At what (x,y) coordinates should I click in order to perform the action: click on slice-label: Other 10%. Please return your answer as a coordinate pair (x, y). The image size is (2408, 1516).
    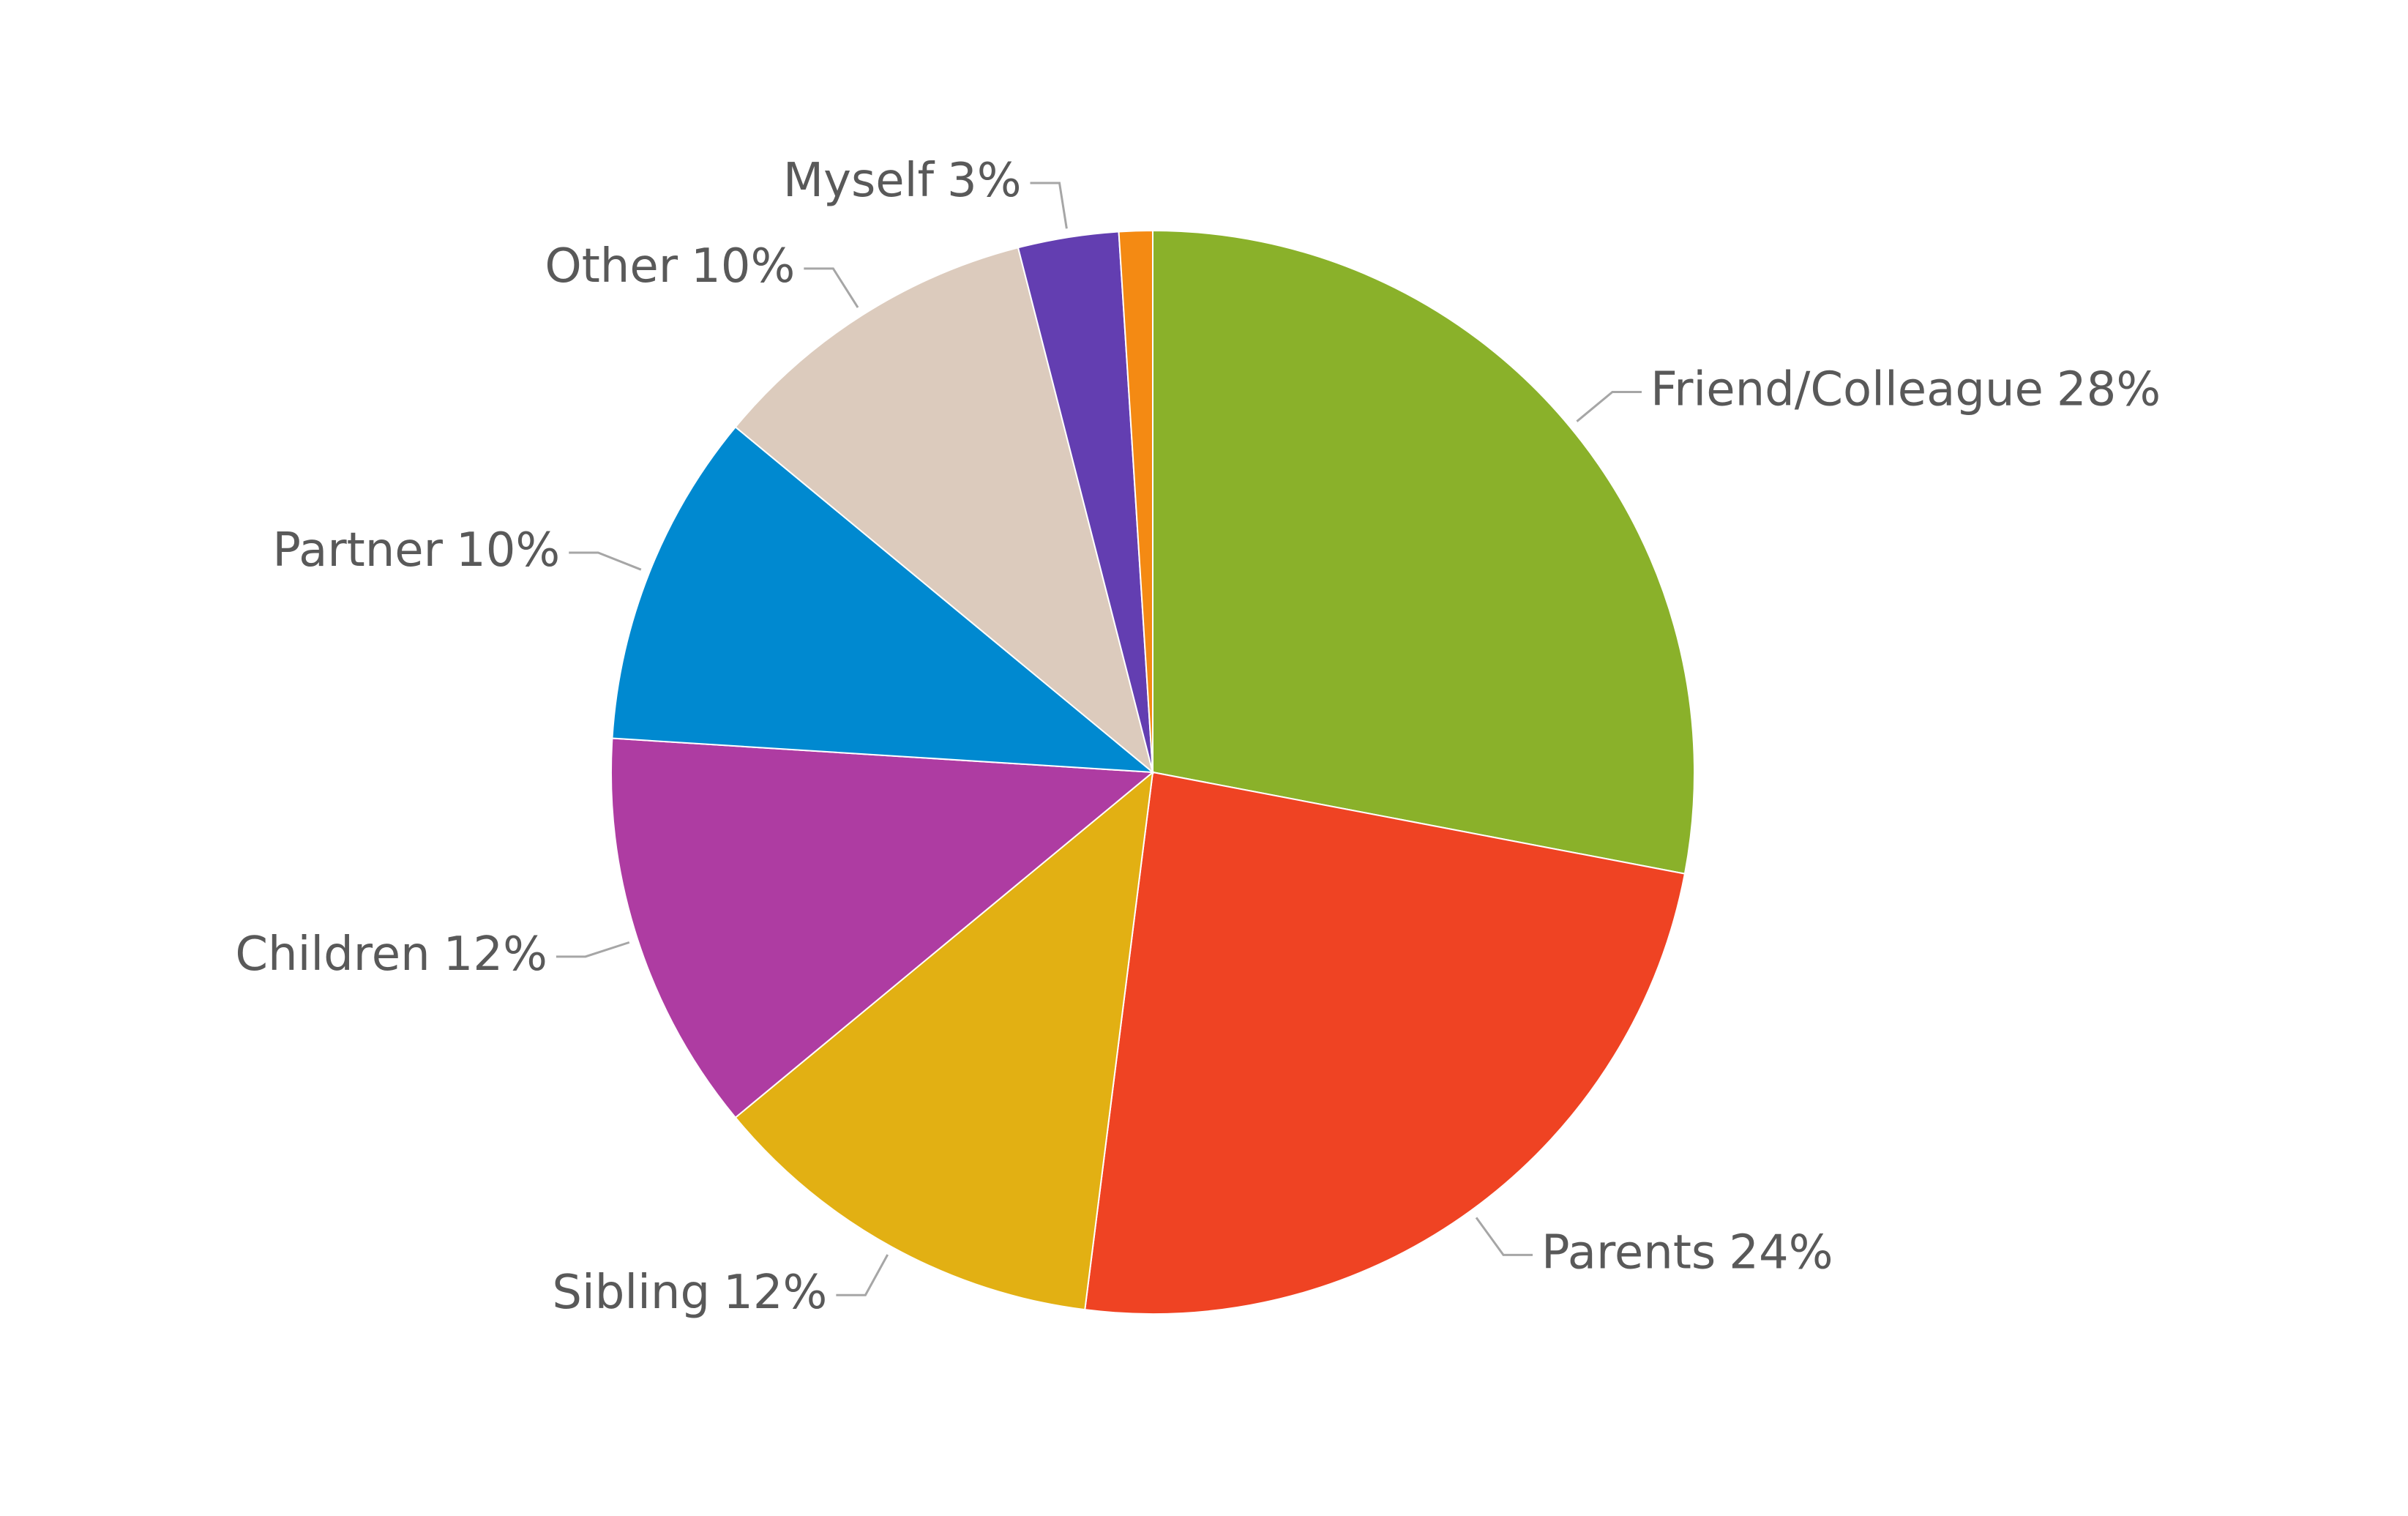
    Looking at the image, I should click on (670, 266).